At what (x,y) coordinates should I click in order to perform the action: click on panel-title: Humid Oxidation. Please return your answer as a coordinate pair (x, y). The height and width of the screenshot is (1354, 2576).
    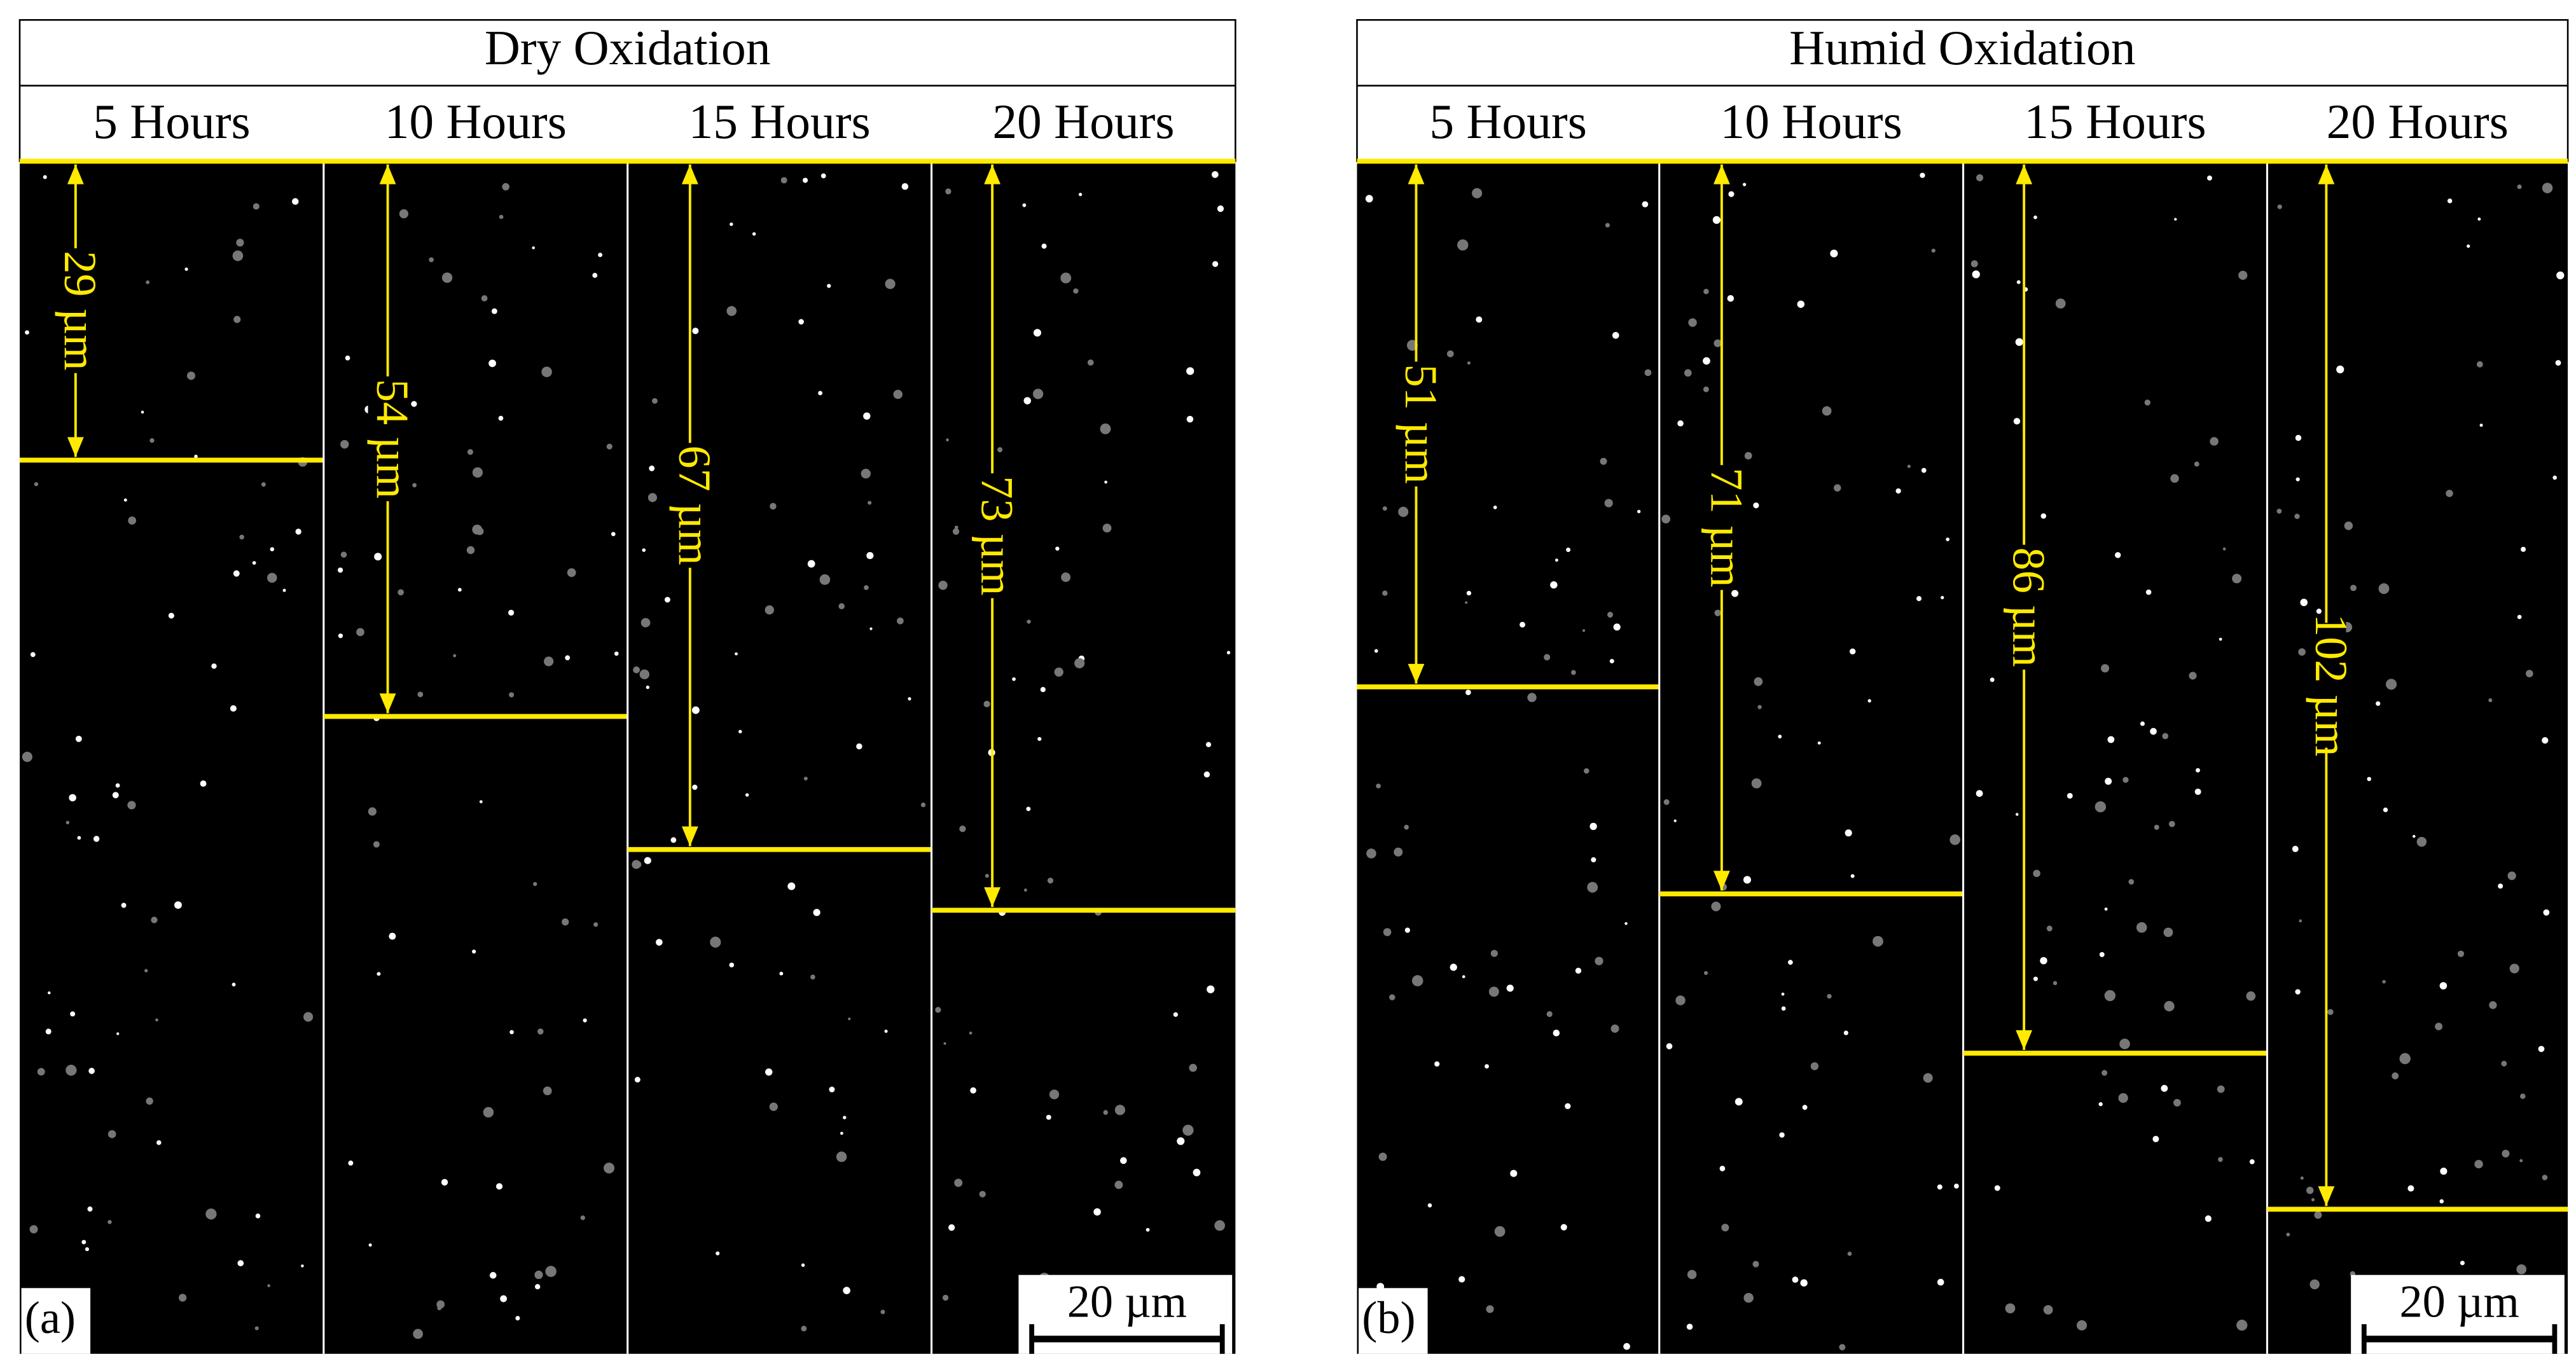
    Looking at the image, I should click on (1962, 47).